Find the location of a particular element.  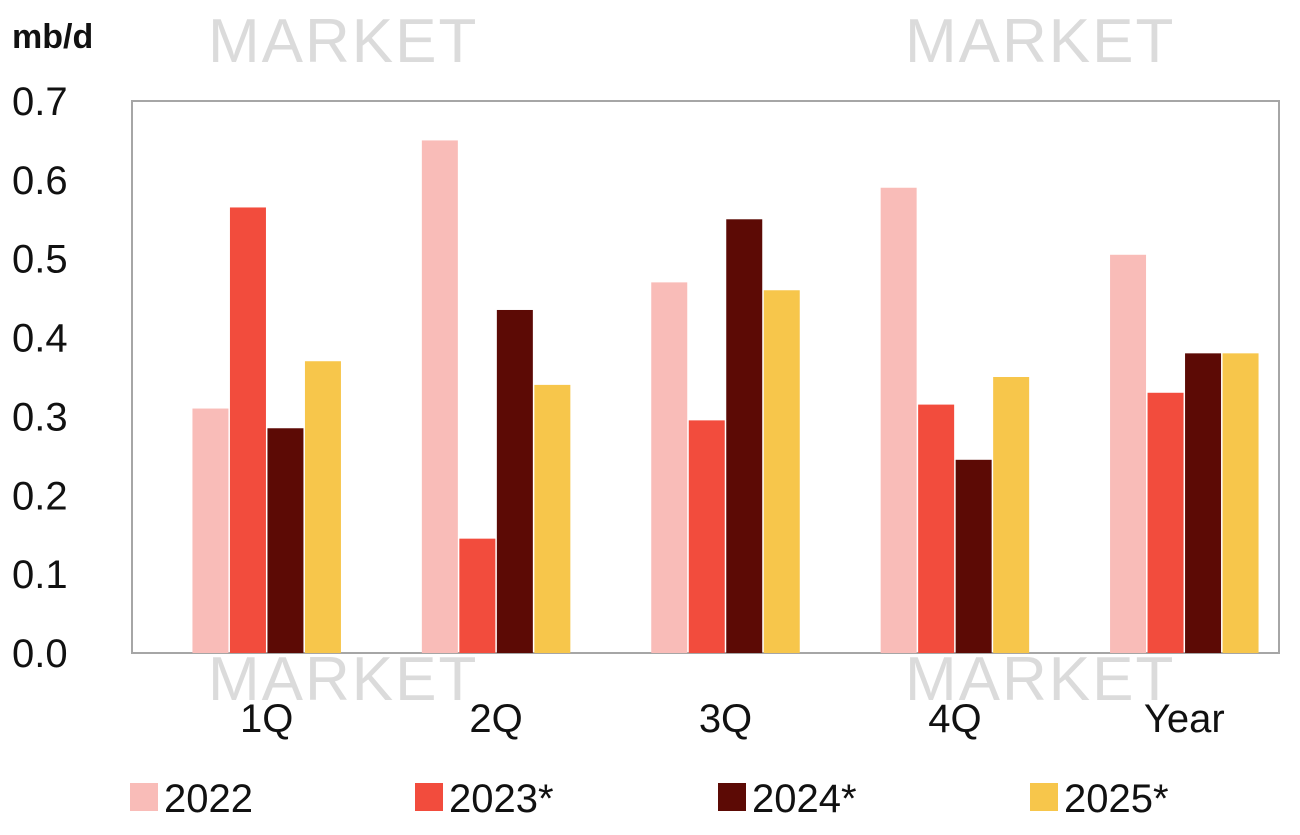

watermark-top-right: MARKET is located at coordinates (1040, 41).